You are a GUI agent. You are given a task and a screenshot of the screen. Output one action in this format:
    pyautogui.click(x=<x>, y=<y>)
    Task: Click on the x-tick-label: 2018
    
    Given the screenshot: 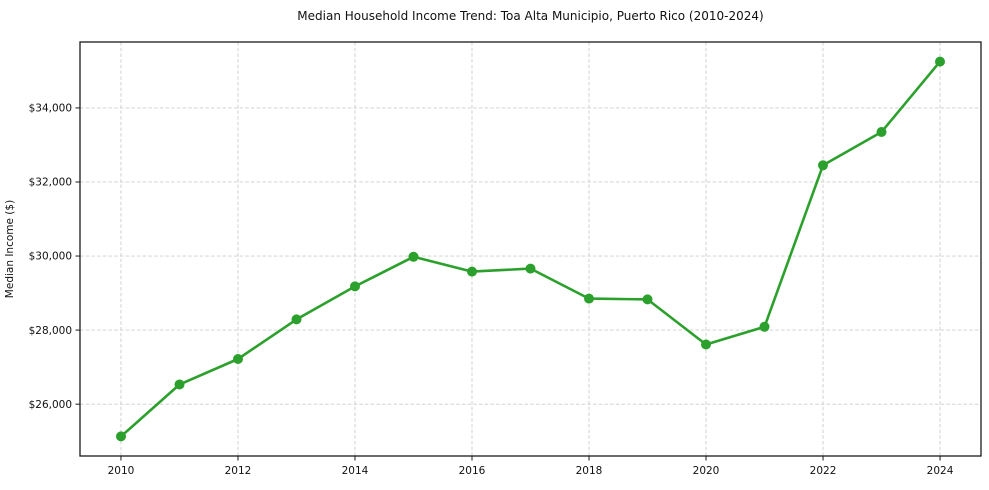 What is the action you would take?
    pyautogui.click(x=589, y=471)
    